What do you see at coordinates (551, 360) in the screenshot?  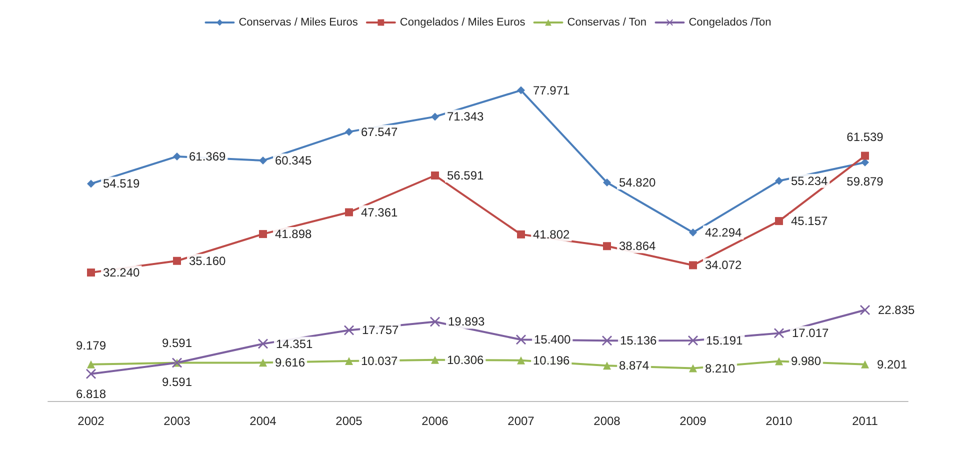 I see `data-label: 10.196` at bounding box center [551, 360].